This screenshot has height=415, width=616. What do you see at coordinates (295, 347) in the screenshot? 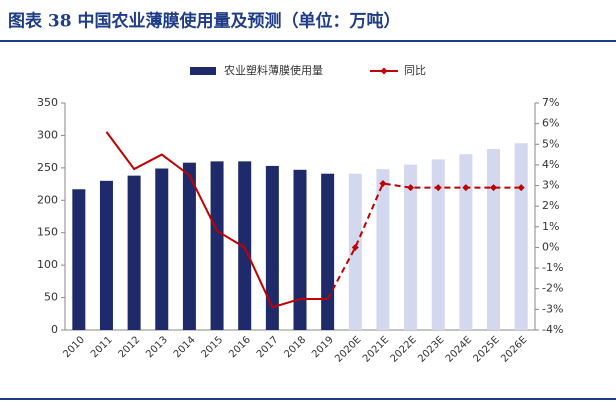
I see `x-tick-label: 2018` at bounding box center [295, 347].